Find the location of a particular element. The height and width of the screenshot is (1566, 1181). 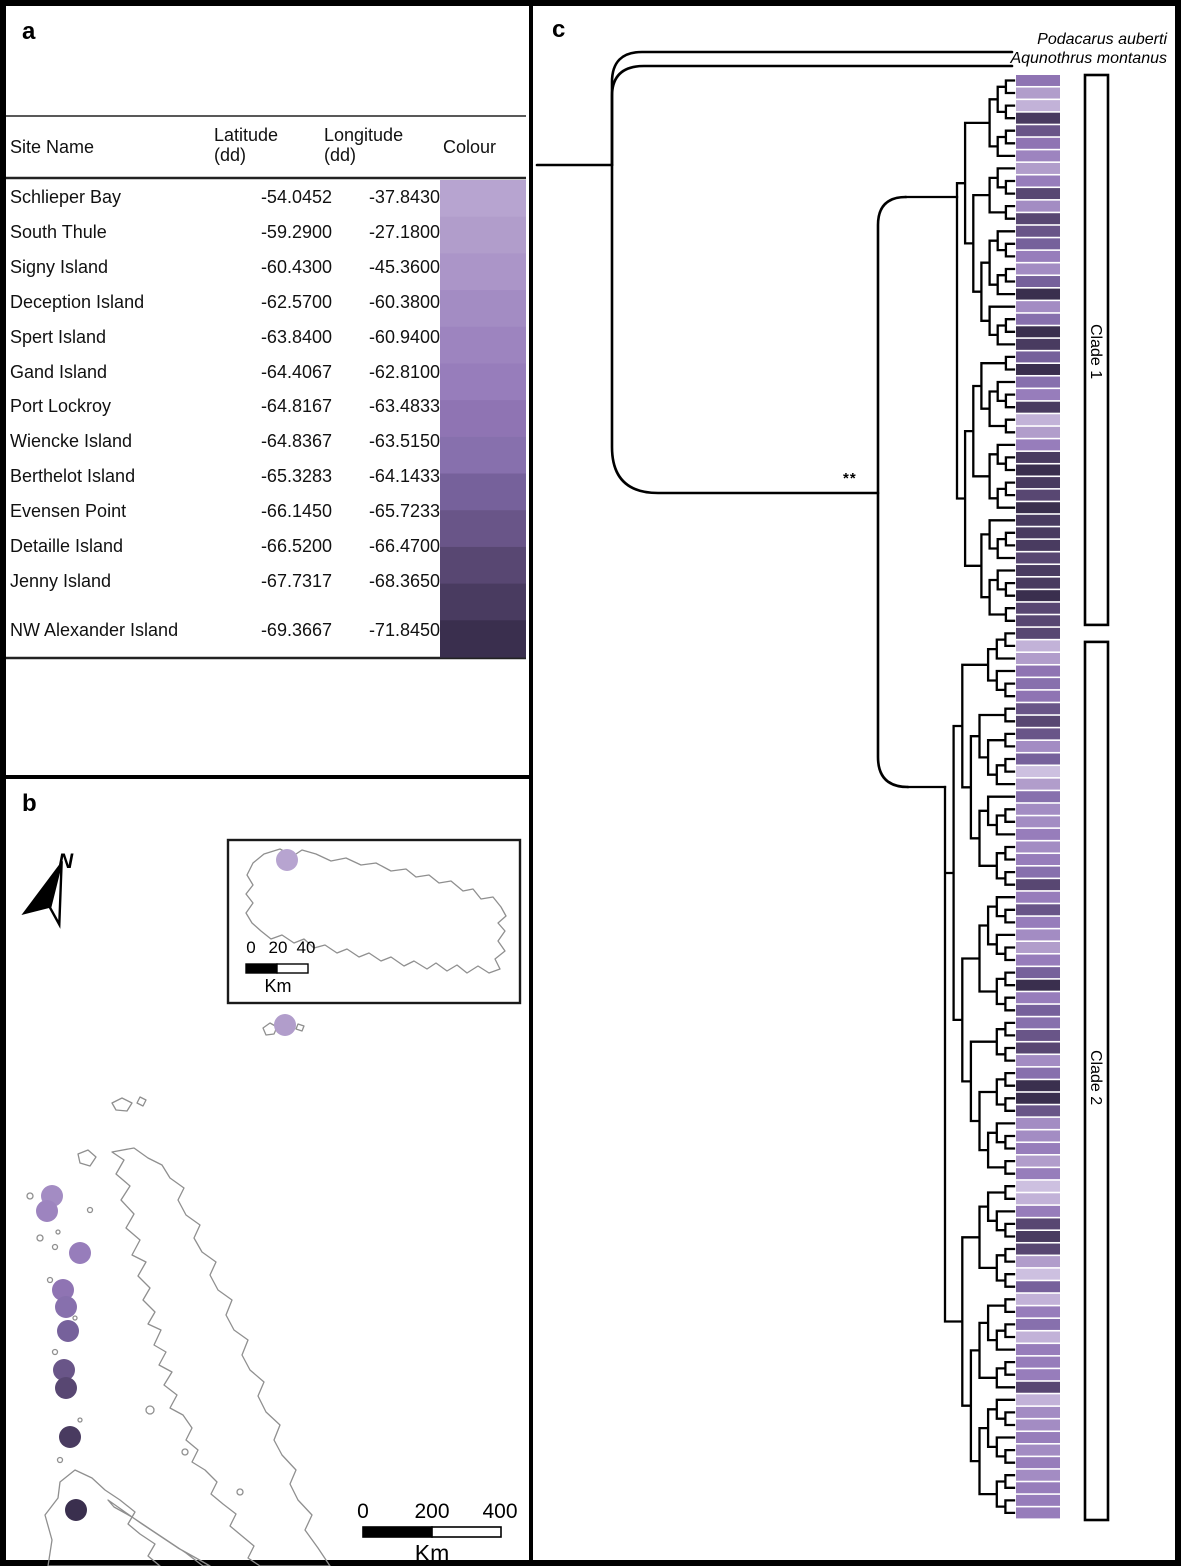

node-support-label: ** is located at coordinates (850, 478).